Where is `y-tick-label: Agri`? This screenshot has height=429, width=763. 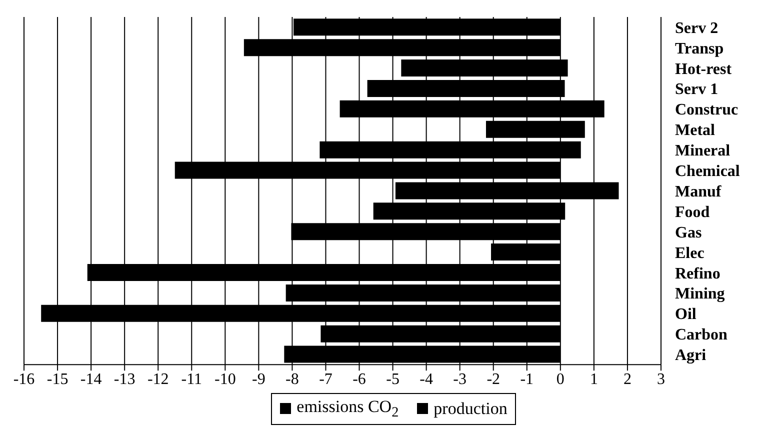
y-tick-label: Agri is located at coordinates (691, 355).